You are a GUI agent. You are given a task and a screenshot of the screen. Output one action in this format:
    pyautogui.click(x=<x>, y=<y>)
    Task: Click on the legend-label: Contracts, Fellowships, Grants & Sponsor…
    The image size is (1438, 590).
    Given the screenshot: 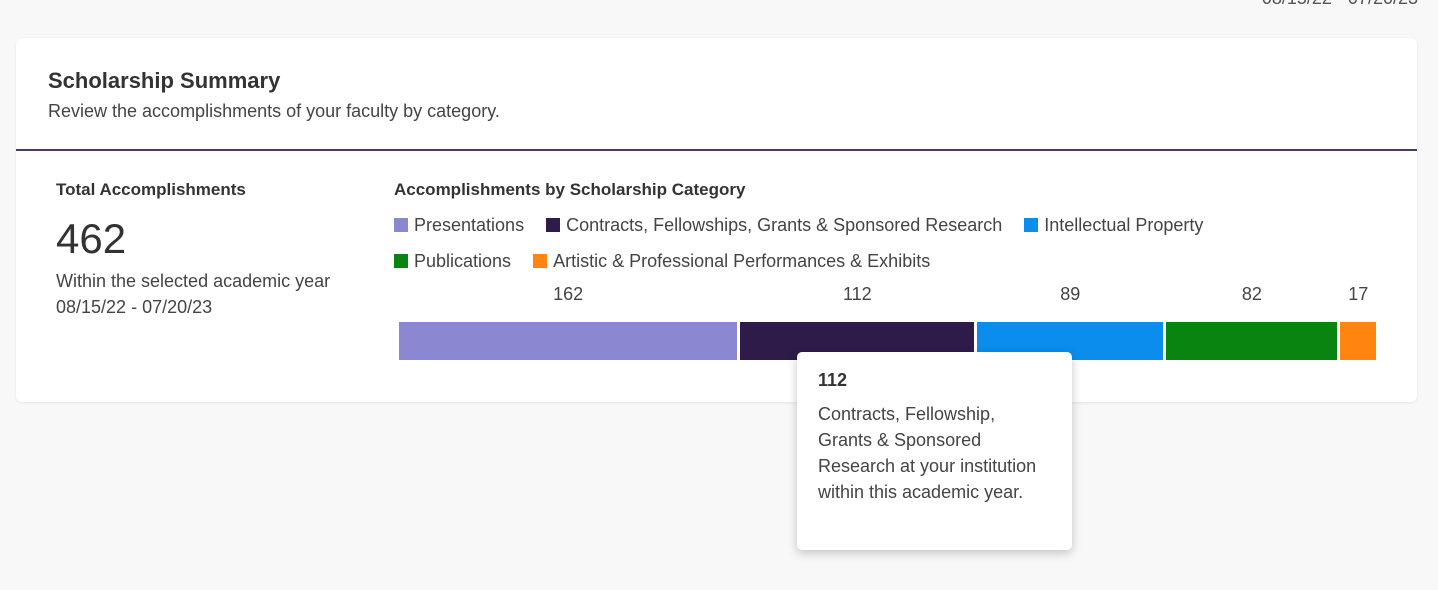 What is the action you would take?
    pyautogui.click(x=784, y=224)
    